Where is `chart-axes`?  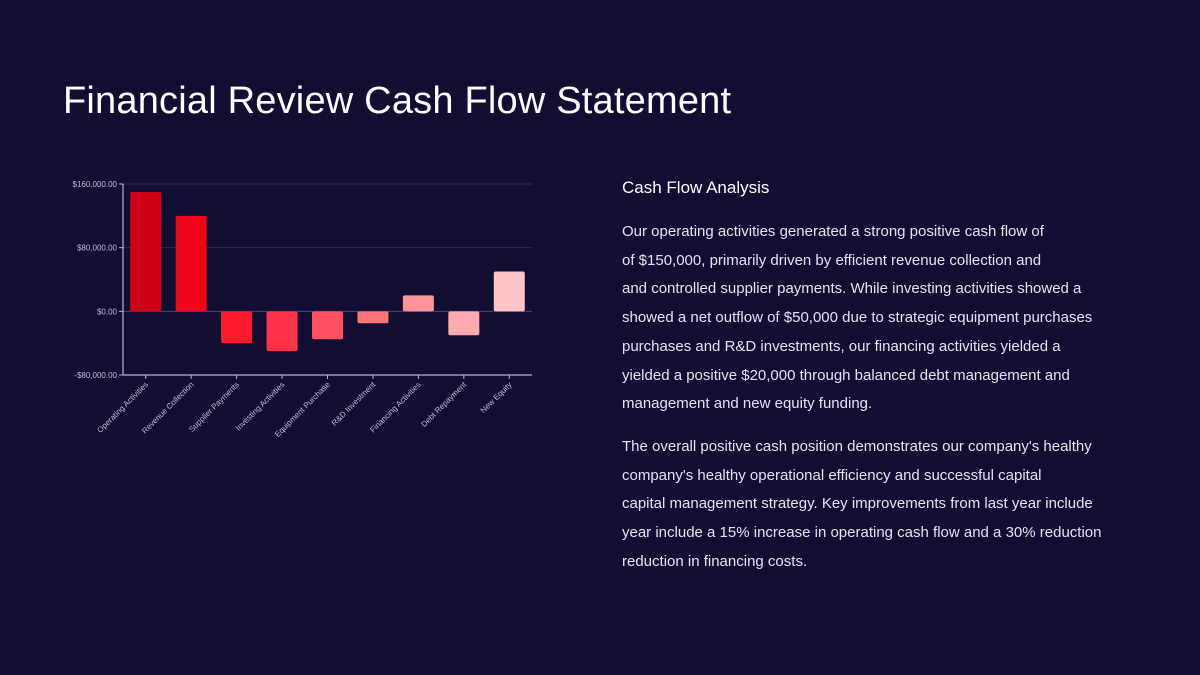 chart-axes is located at coordinates (327, 280).